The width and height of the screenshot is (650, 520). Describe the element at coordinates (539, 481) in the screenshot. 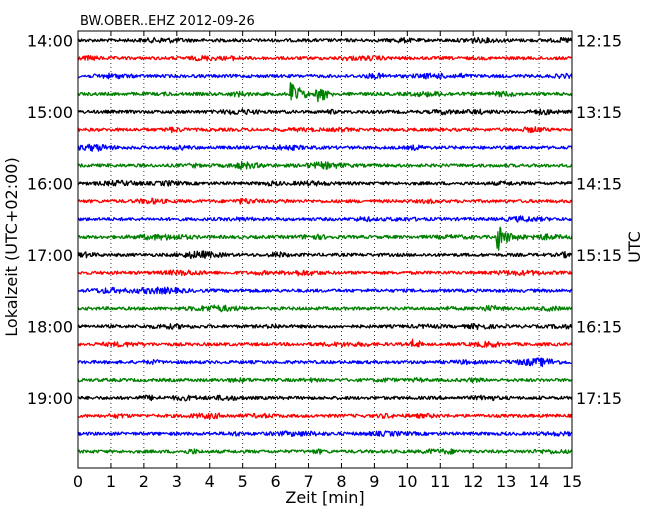

I see `x-tick-label: 14` at that location.